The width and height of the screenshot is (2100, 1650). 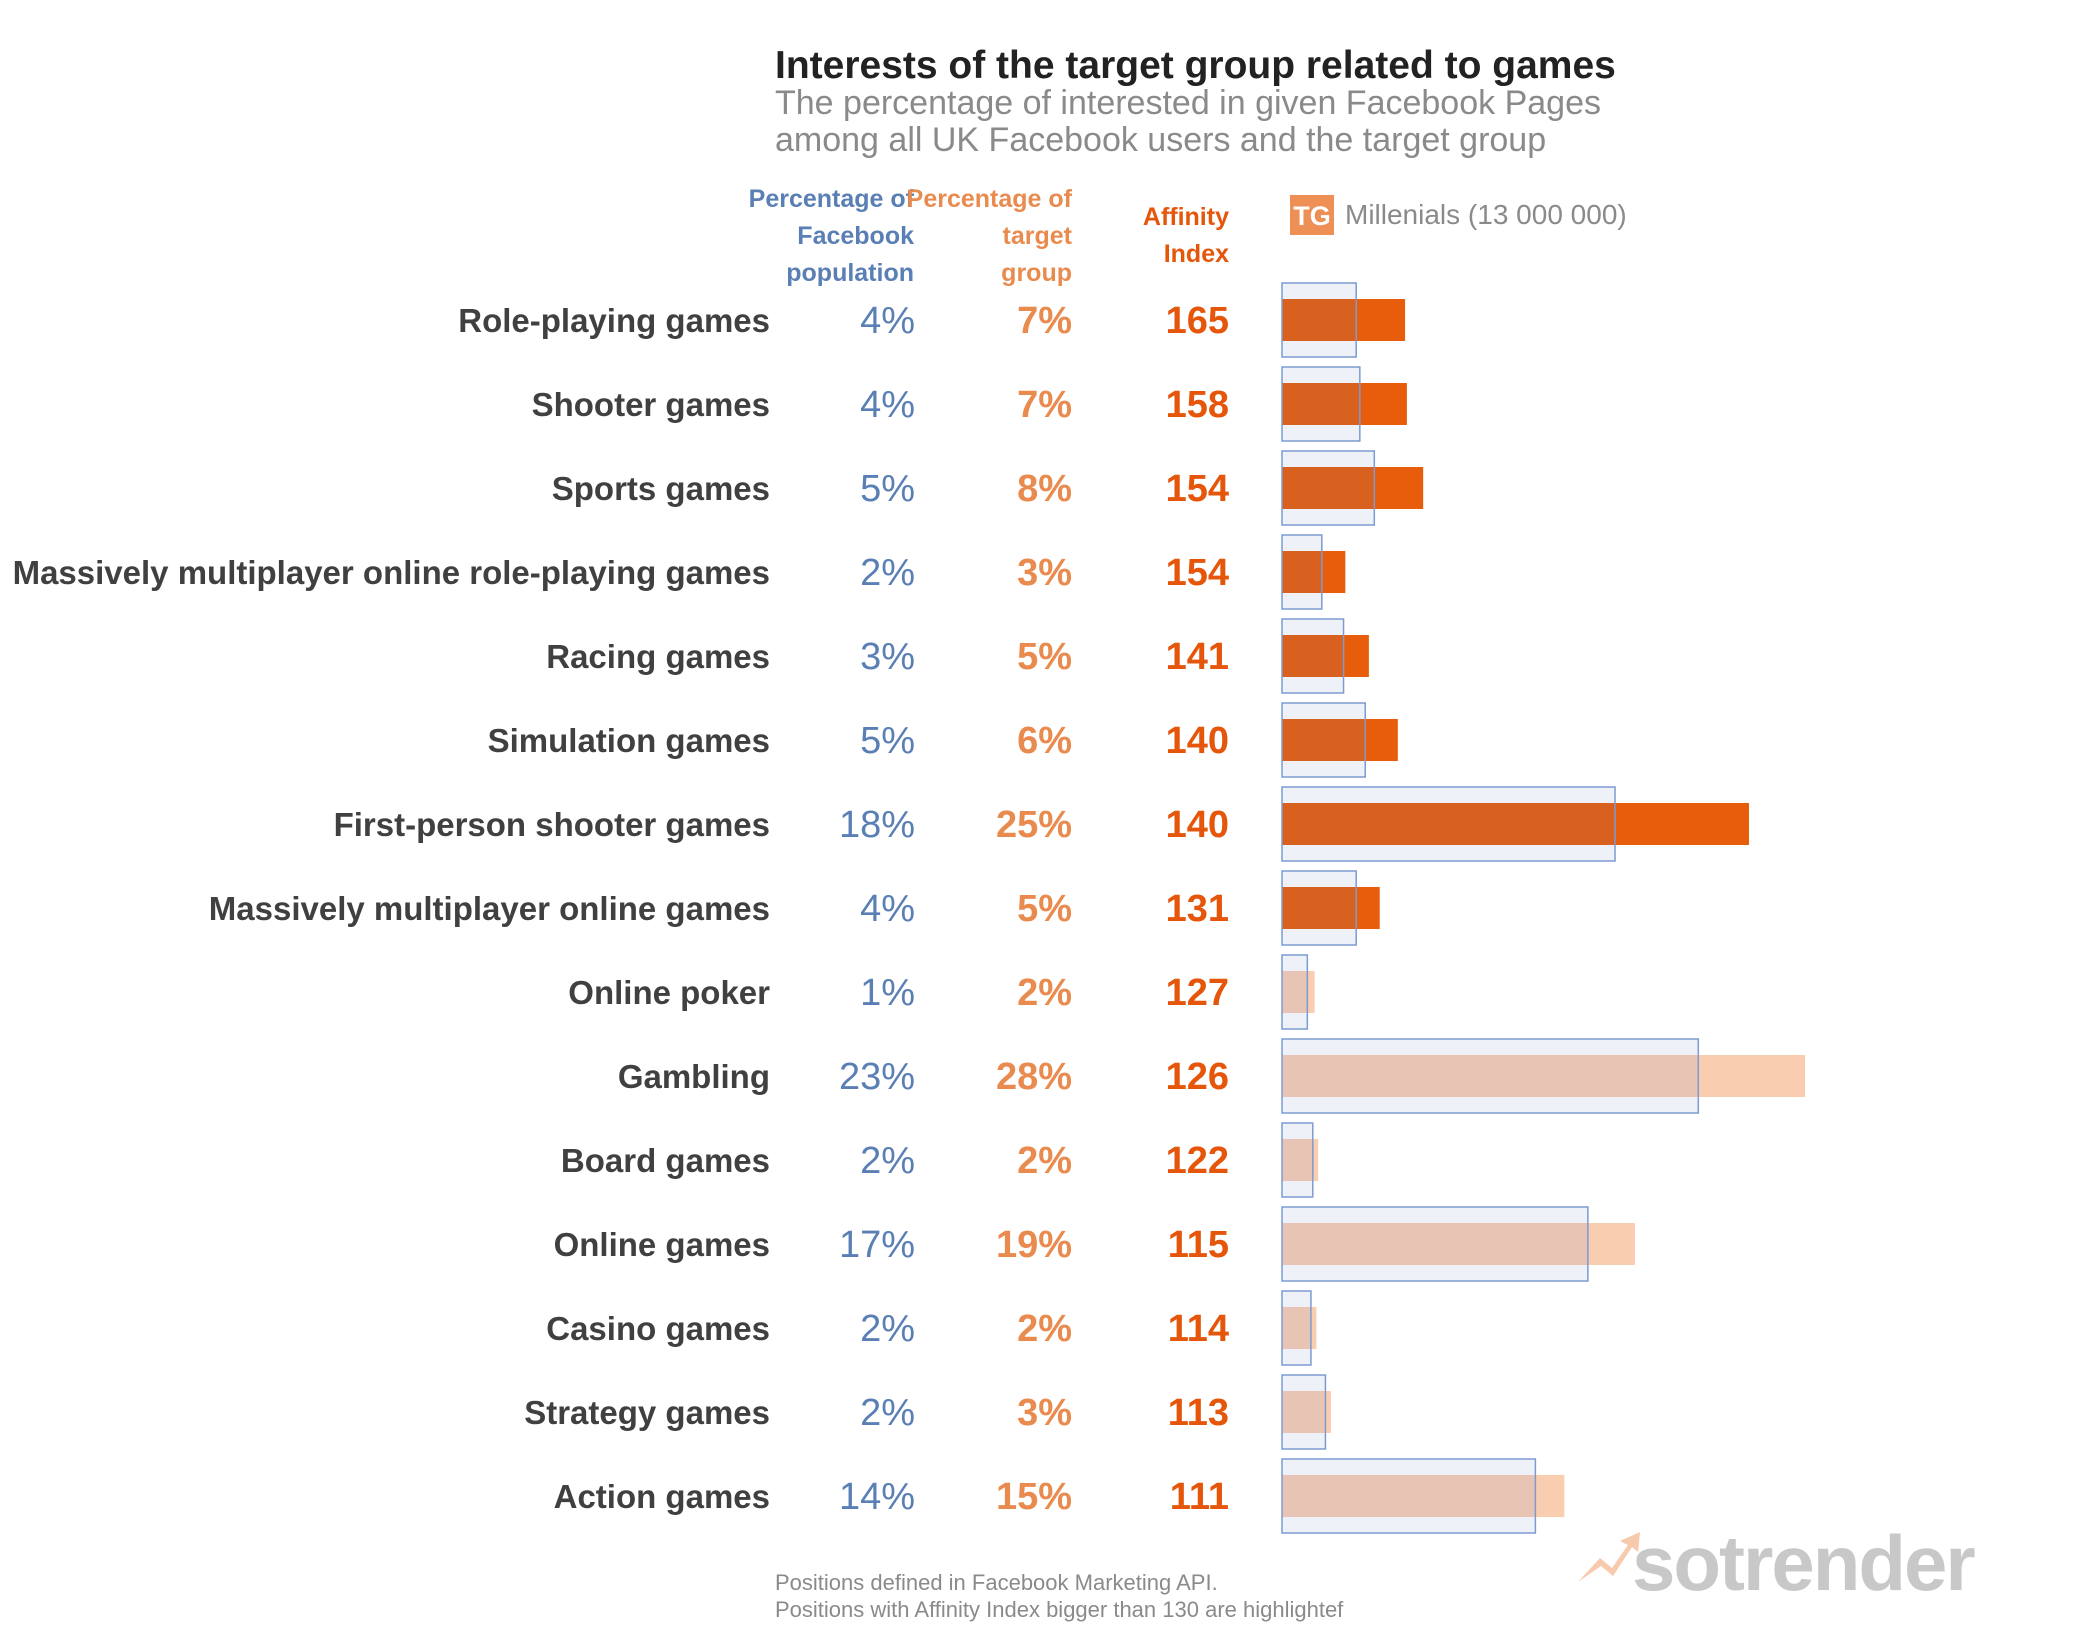 I want to click on category-label: Strategy games, so click(x=647, y=1412).